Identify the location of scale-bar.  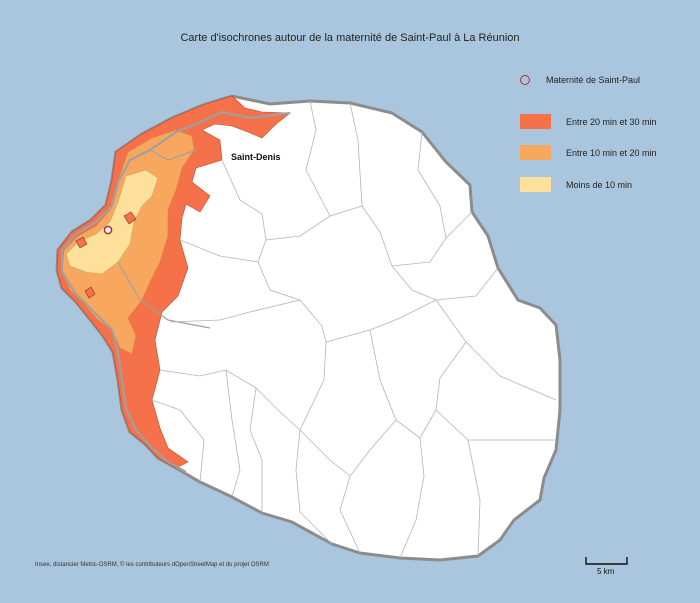
(606, 561).